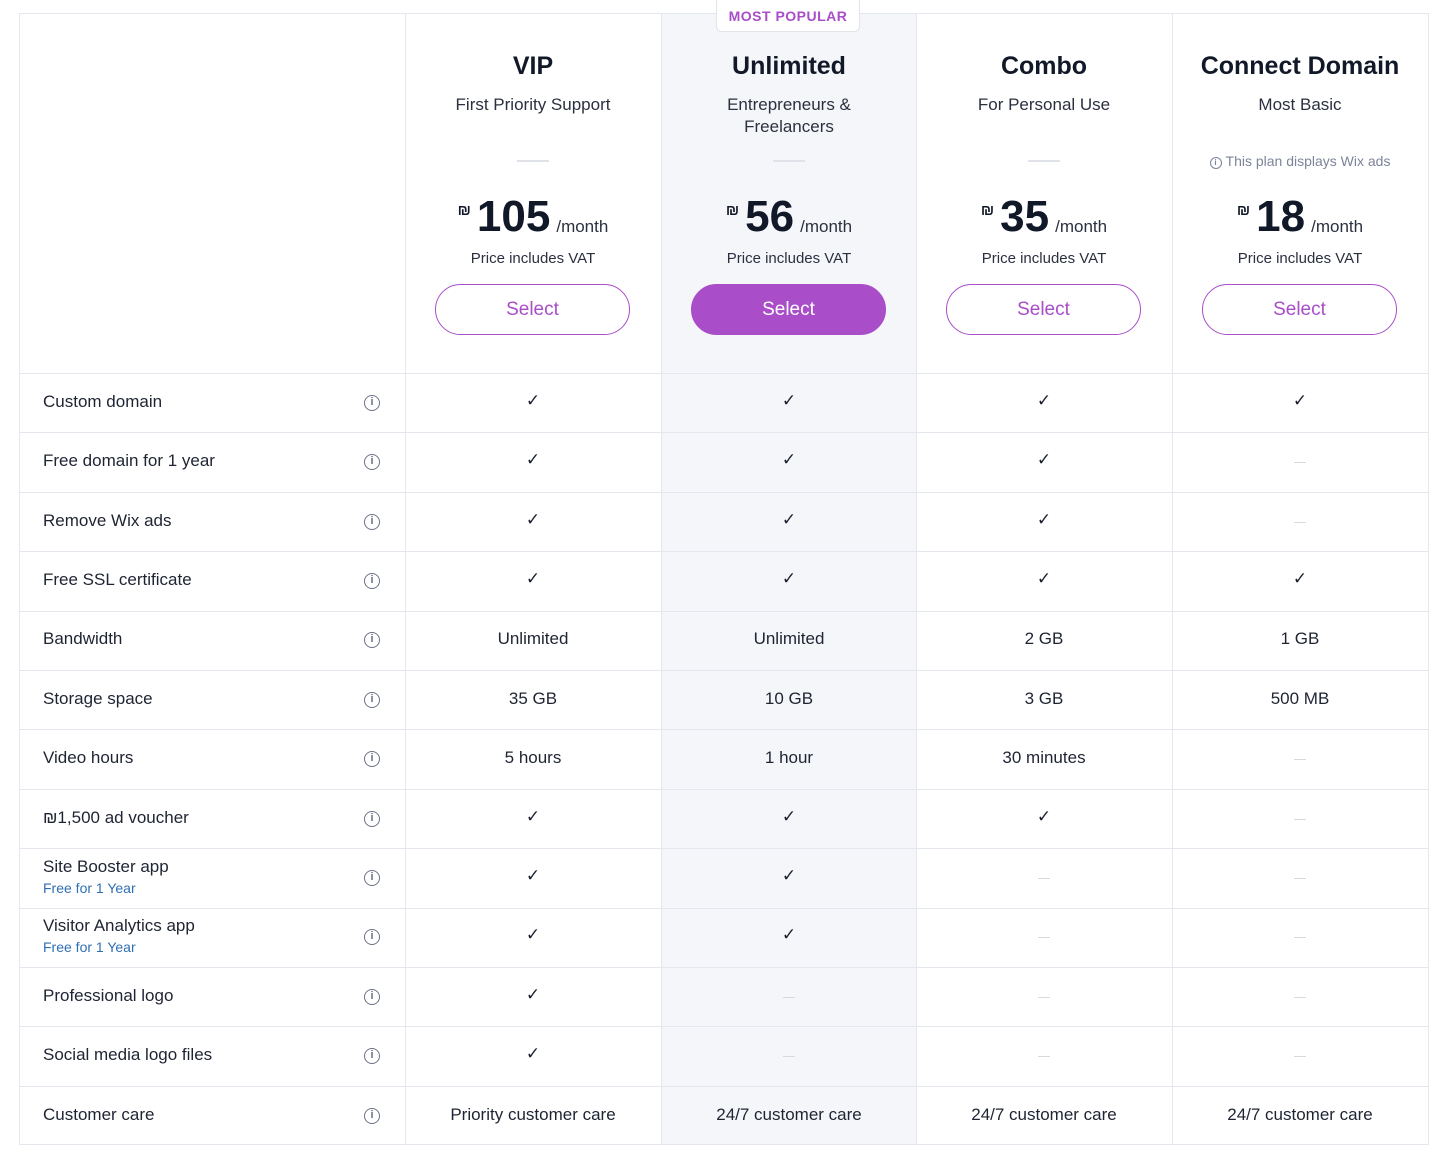 Image resolution: width=1456 pixels, height=1166 pixels. I want to click on feature-label: Customer care, so click(99, 1114).